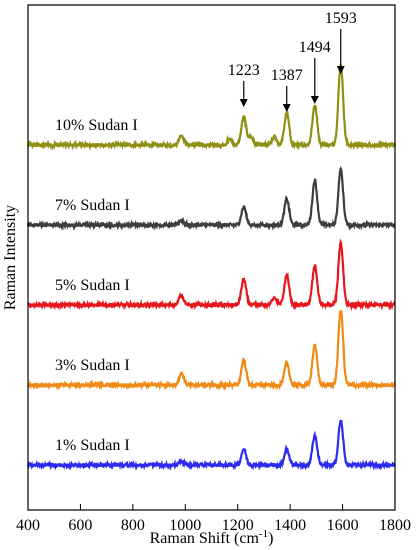  I want to click on x-tick-label: 1800, so click(395, 525).